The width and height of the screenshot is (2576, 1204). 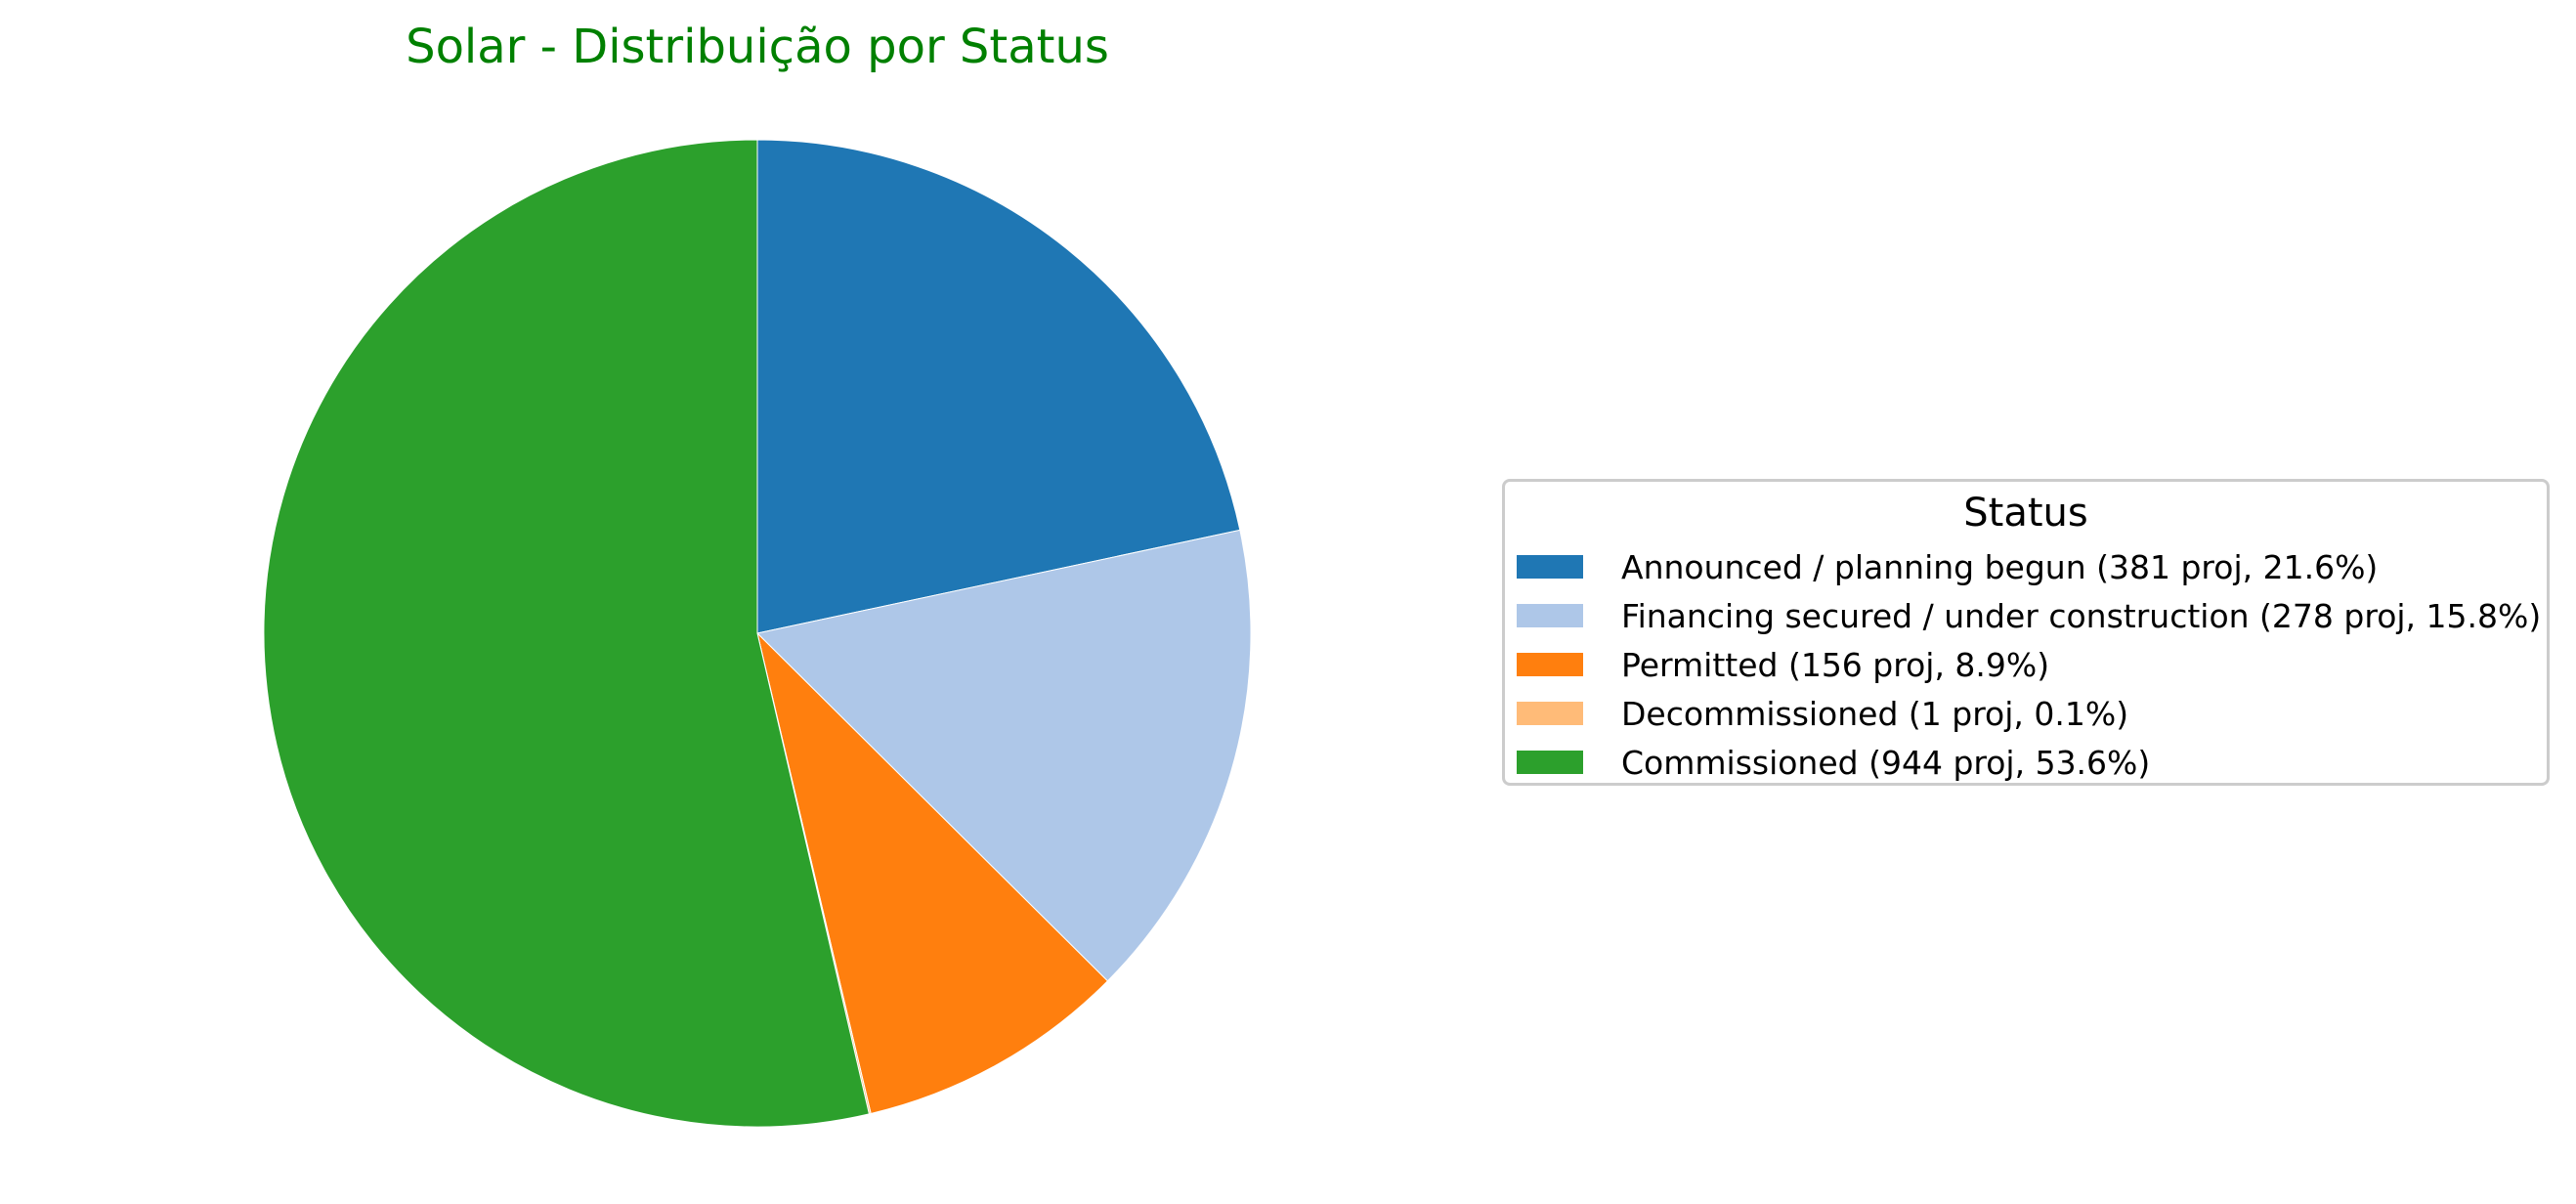 I want to click on pie-slice-financing-secured-under-construction, so click(x=1004, y=755).